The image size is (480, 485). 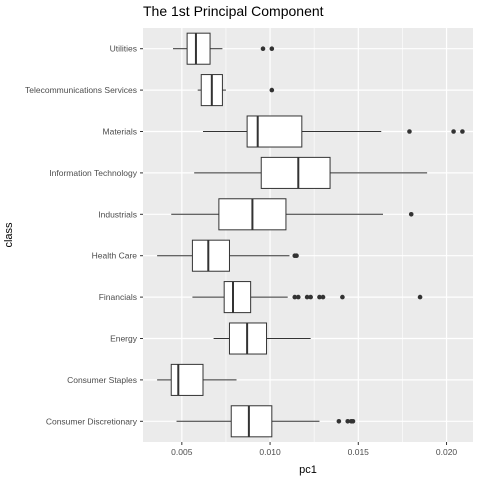 What do you see at coordinates (120, 132) in the screenshot?
I see `y-tick-label: Materials` at bounding box center [120, 132].